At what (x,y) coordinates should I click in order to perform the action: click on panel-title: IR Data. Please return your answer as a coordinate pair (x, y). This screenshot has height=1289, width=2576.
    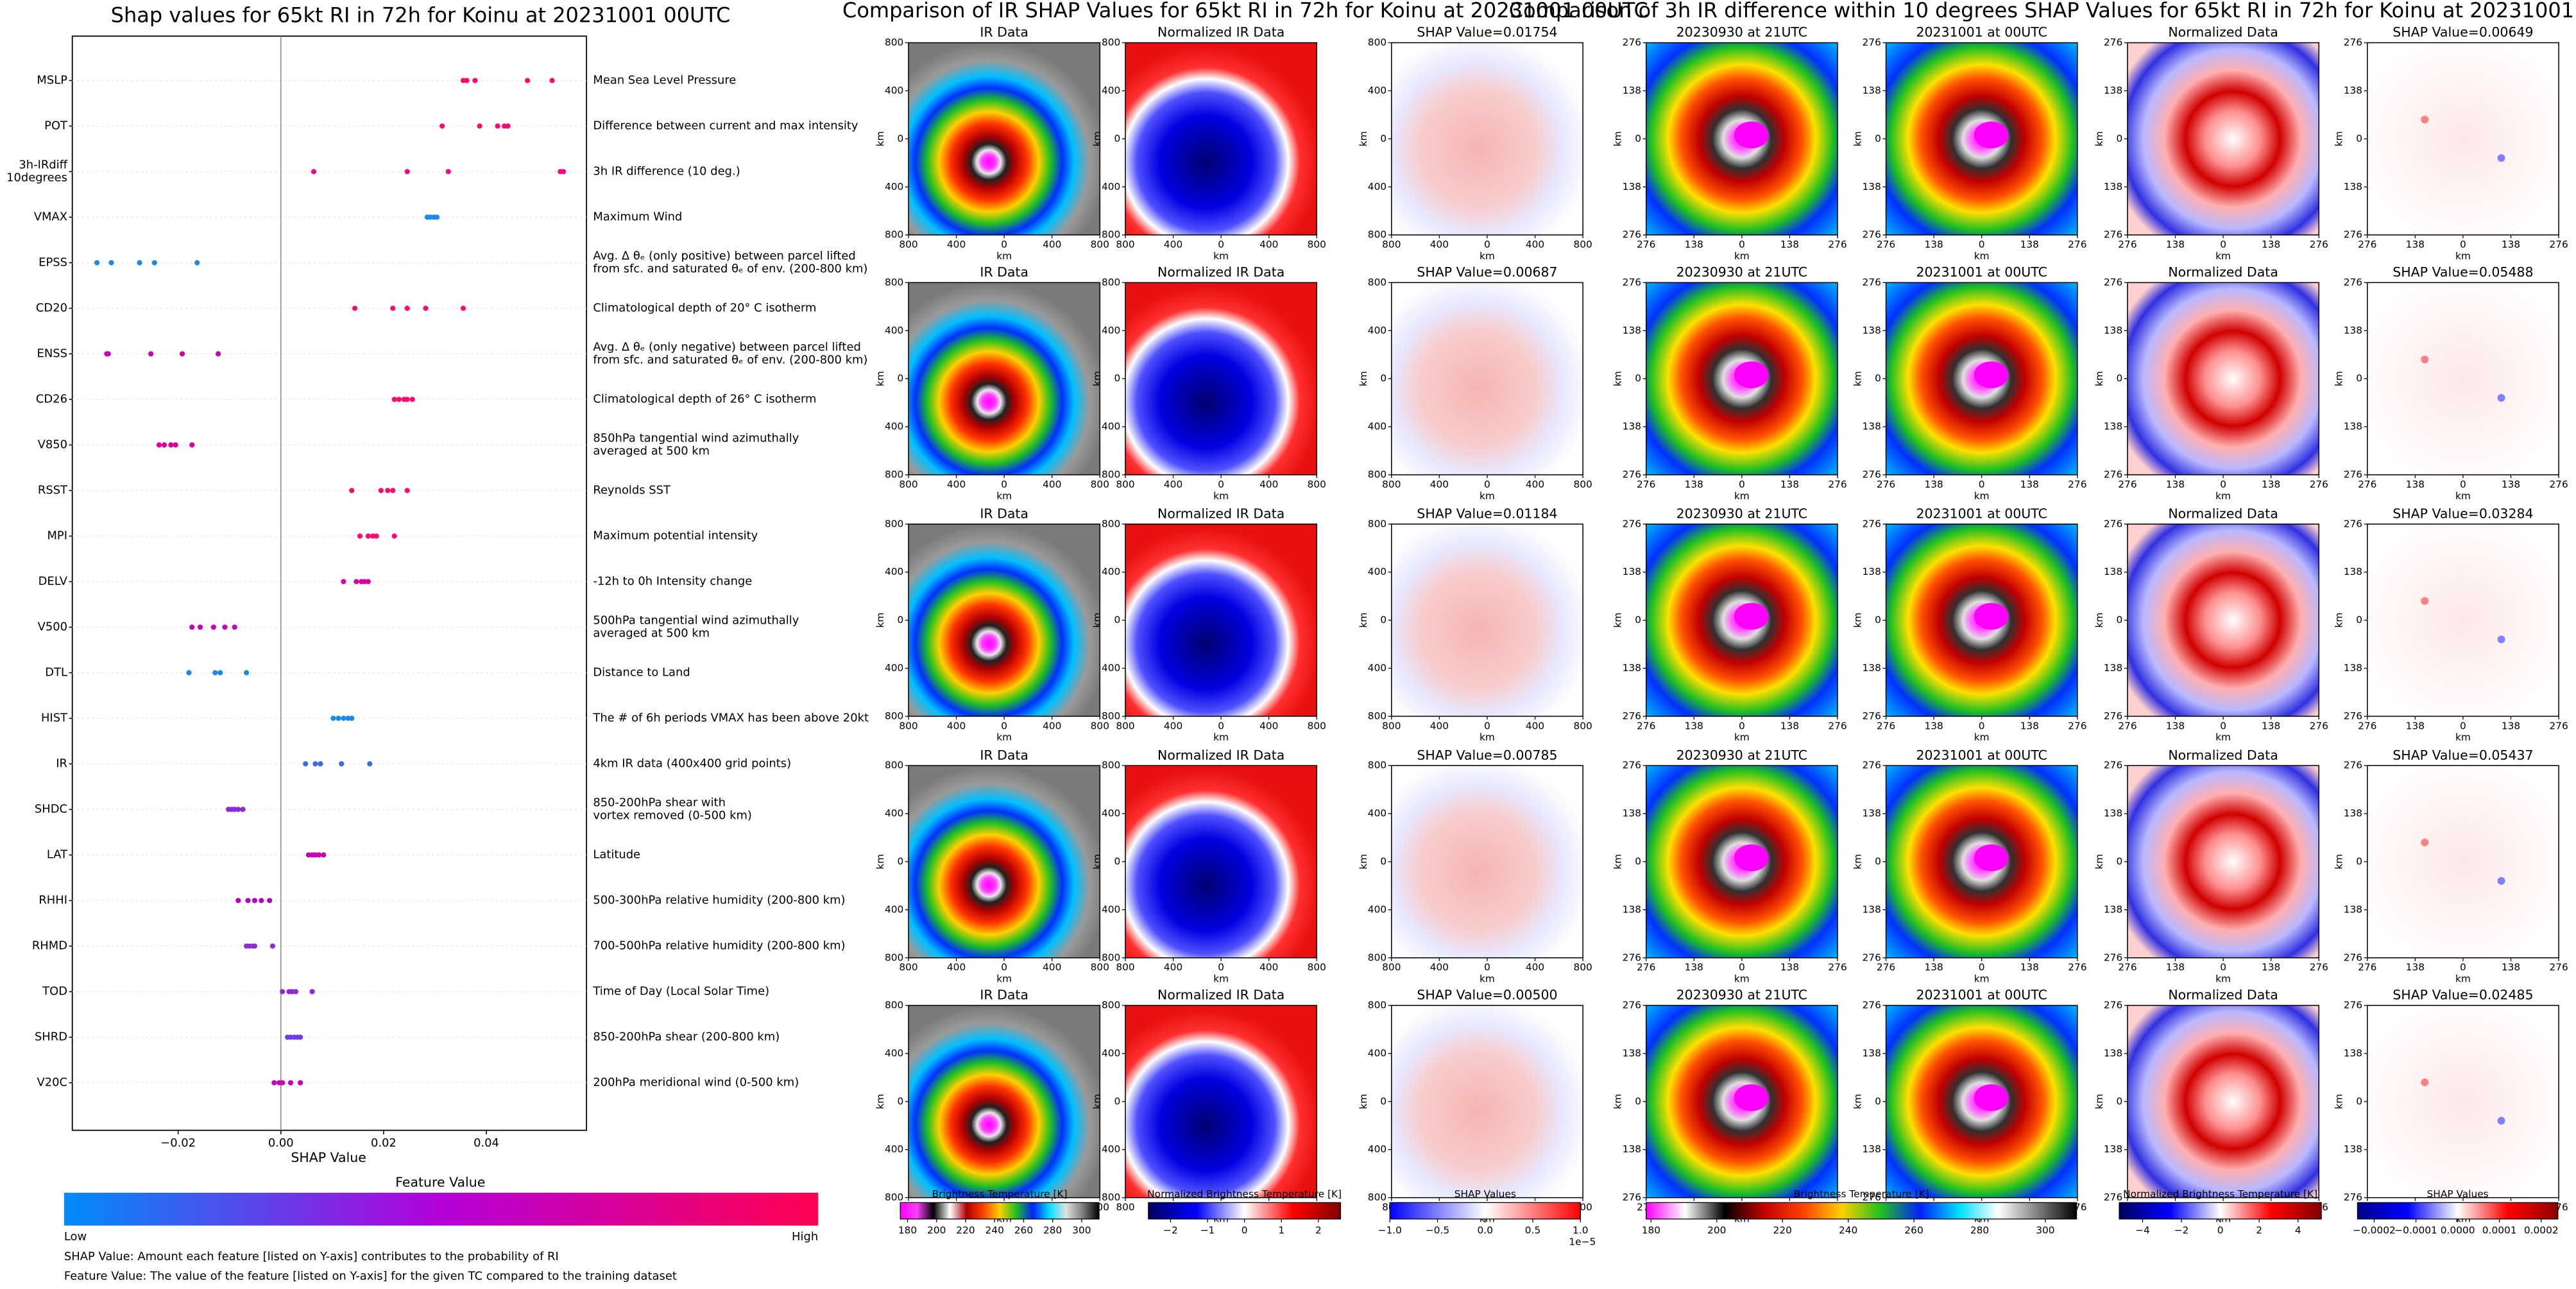
    Looking at the image, I should click on (1004, 32).